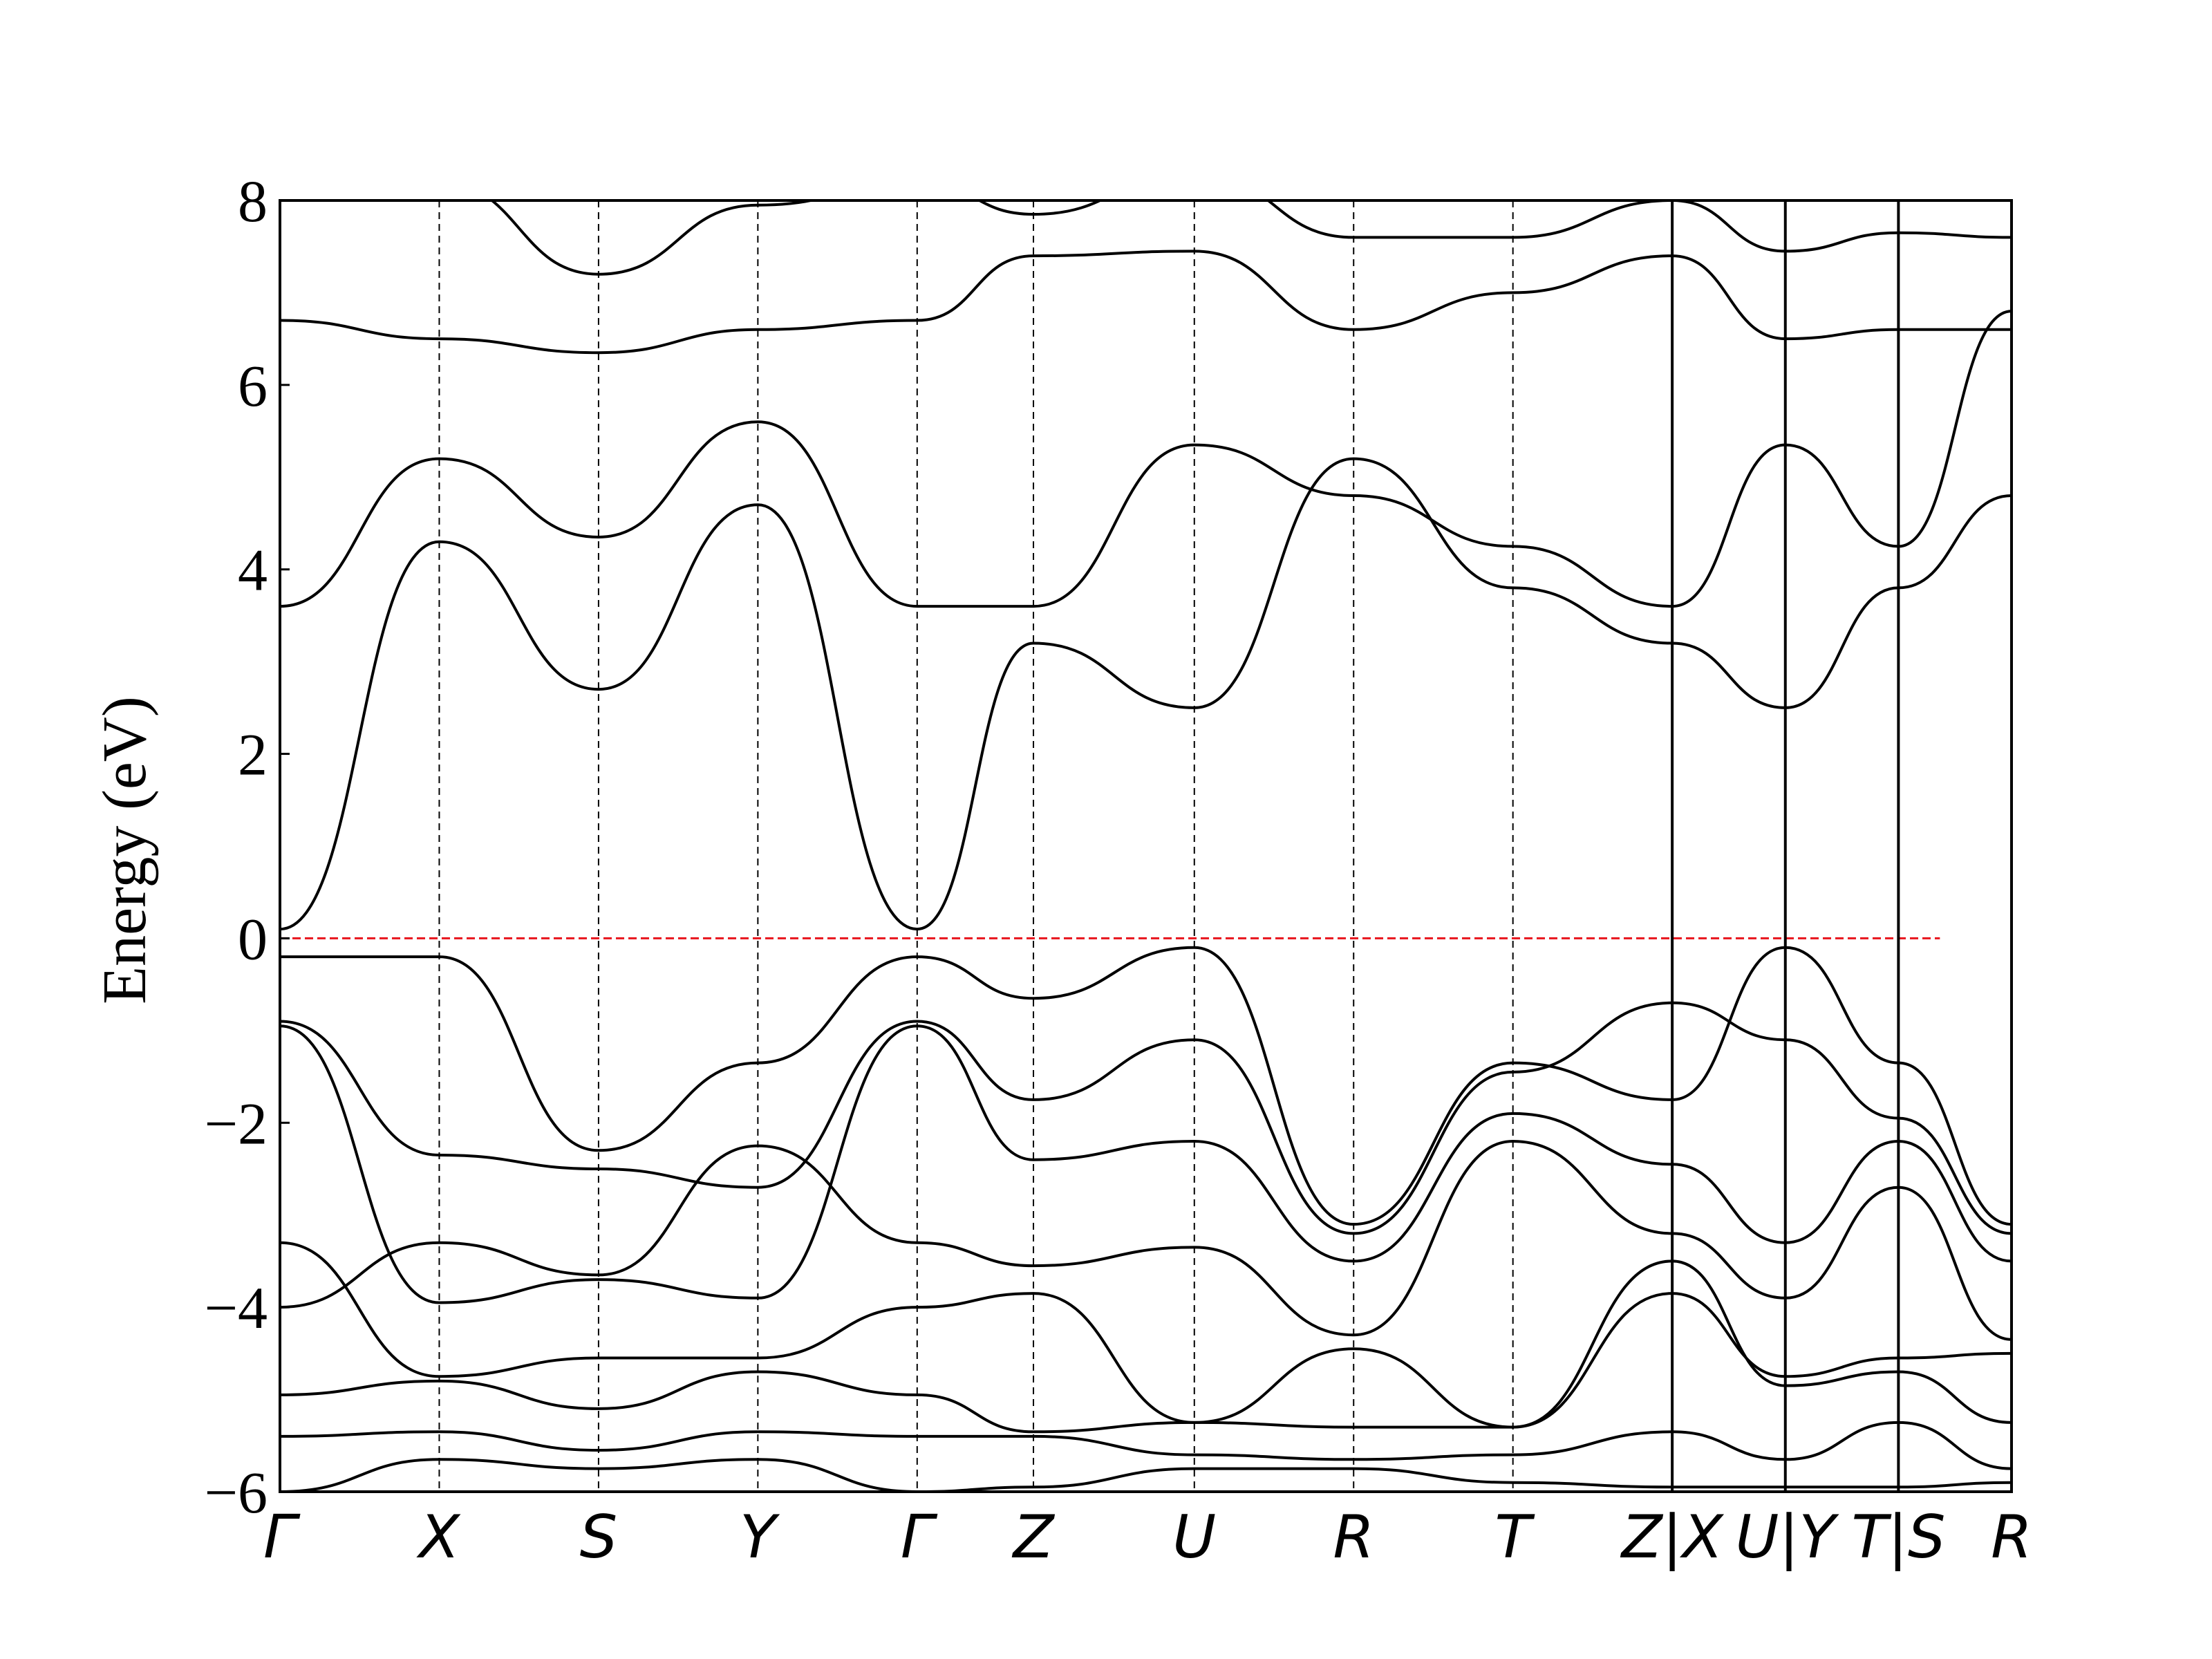  What do you see at coordinates (253, 570) in the screenshot?
I see `y-tick-label: 4` at bounding box center [253, 570].